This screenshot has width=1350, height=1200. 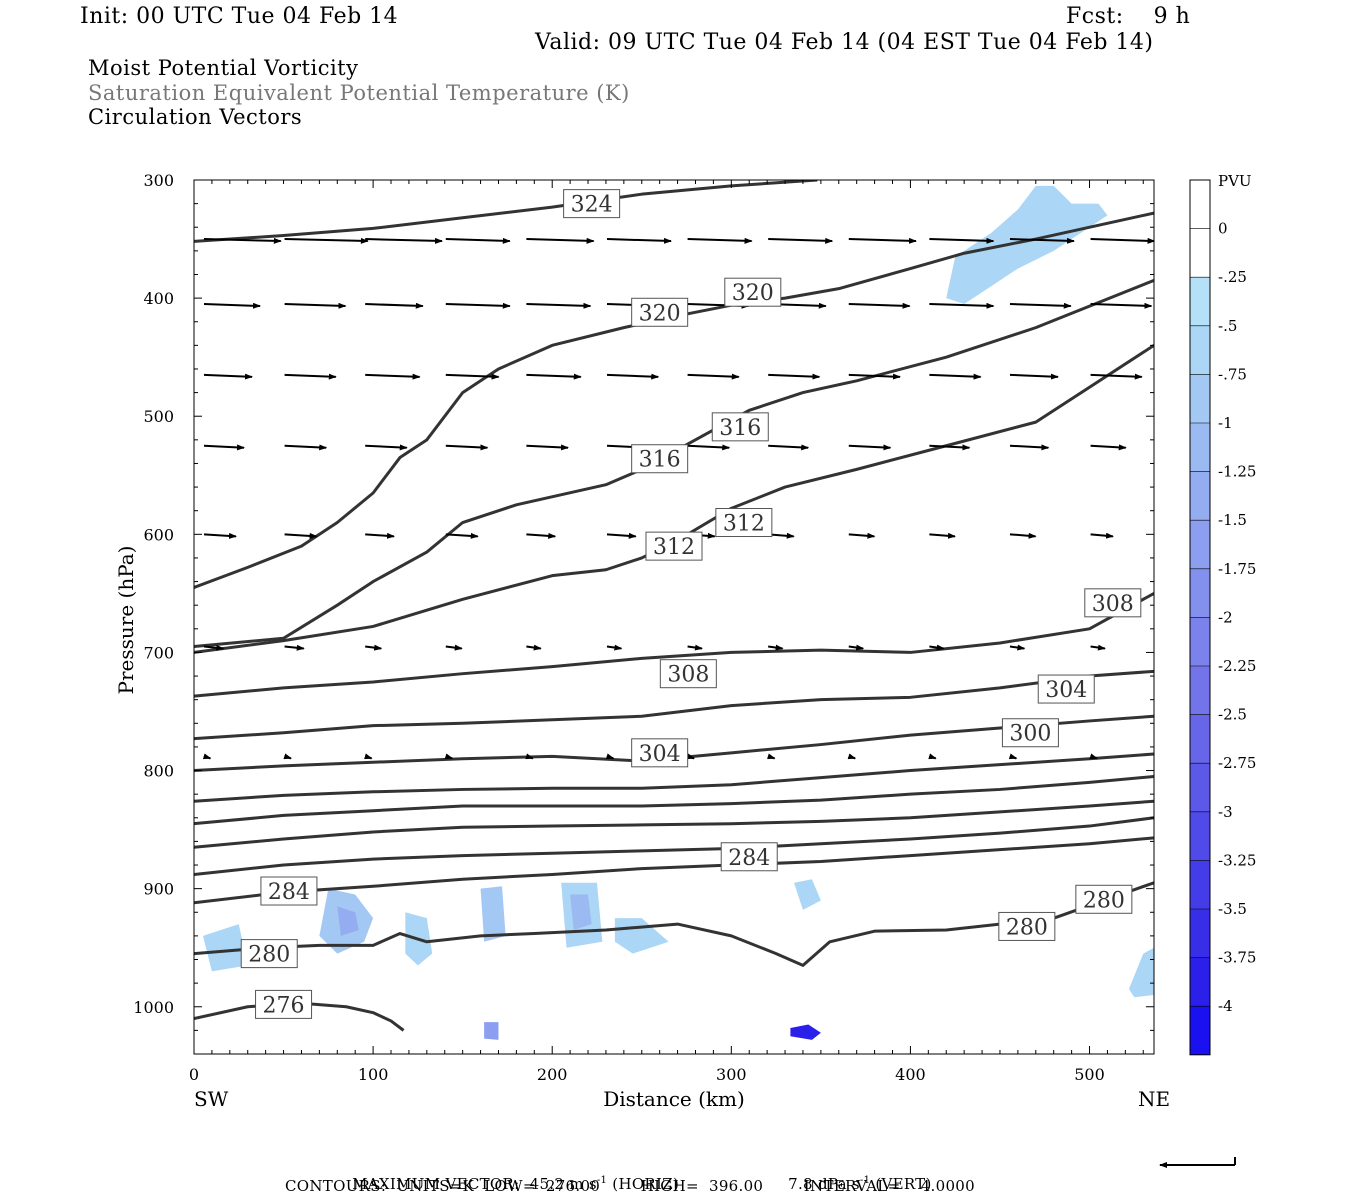 What do you see at coordinates (731, 1074) in the screenshot?
I see `x-tick-label-300: 300` at bounding box center [731, 1074].